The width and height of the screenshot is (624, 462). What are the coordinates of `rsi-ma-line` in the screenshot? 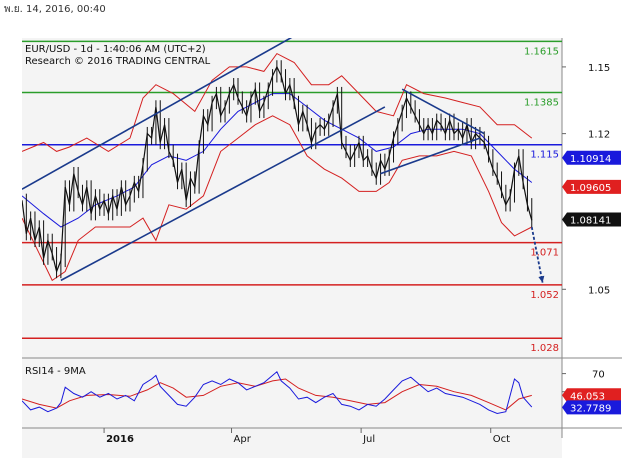 It's located at (276, 394).